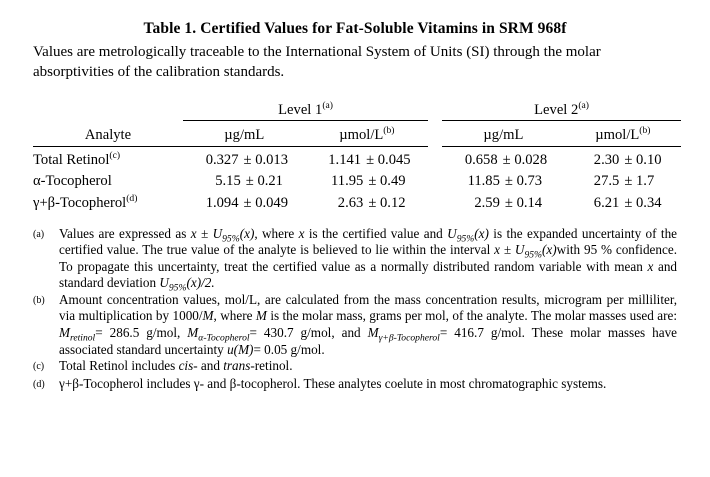  What do you see at coordinates (244, 133) in the screenshot?
I see `column-header-level1-ug-ml: µg/mL` at bounding box center [244, 133].